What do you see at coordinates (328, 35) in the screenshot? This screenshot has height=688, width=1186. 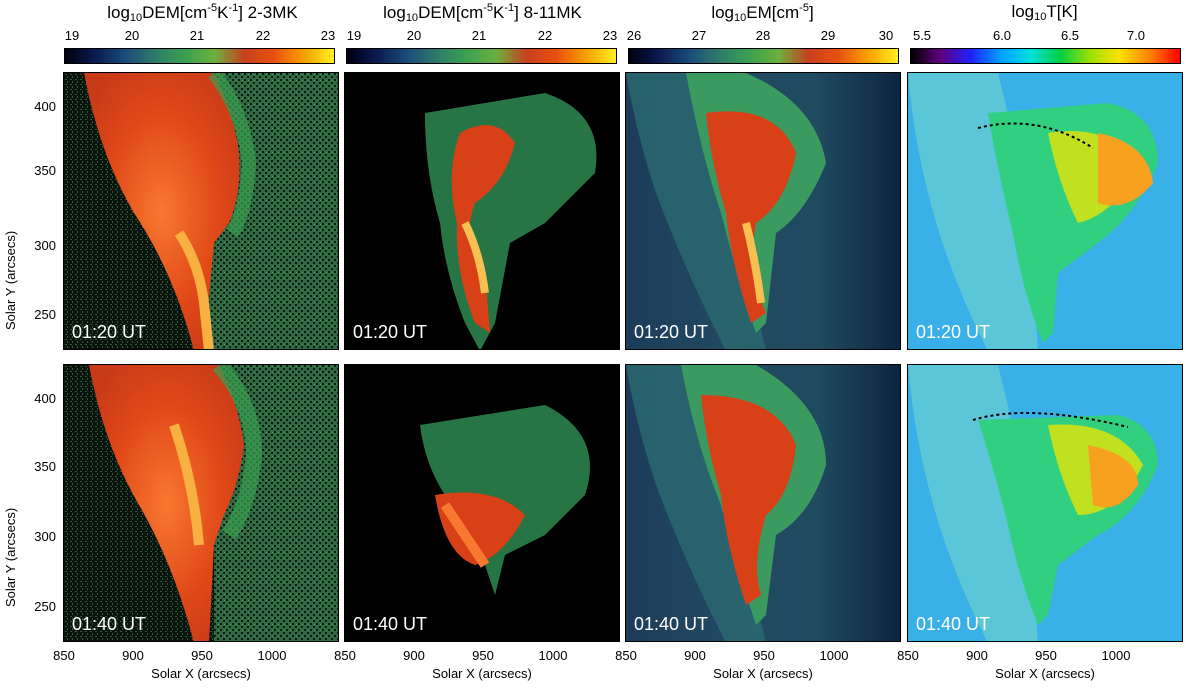 I see `cb1-tick: 23` at bounding box center [328, 35].